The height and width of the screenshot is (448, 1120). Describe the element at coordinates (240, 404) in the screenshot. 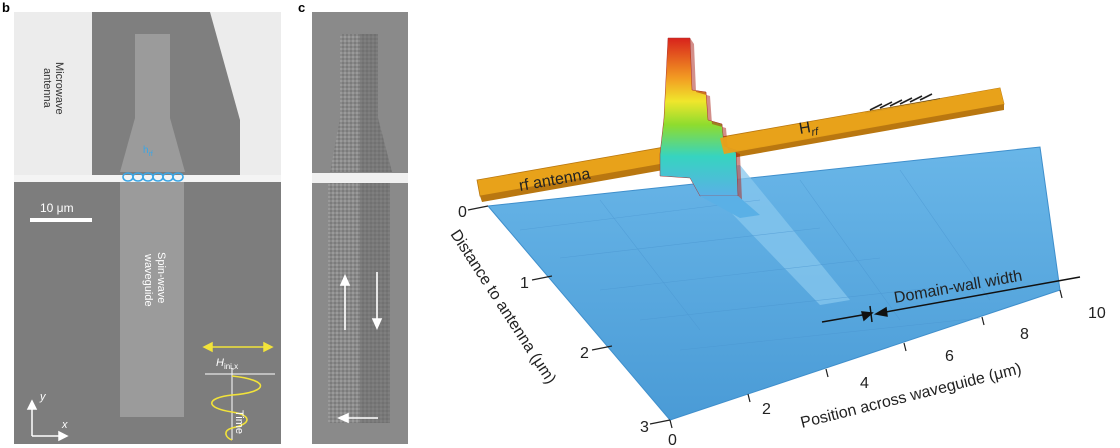

I see `time-waveform` at that location.